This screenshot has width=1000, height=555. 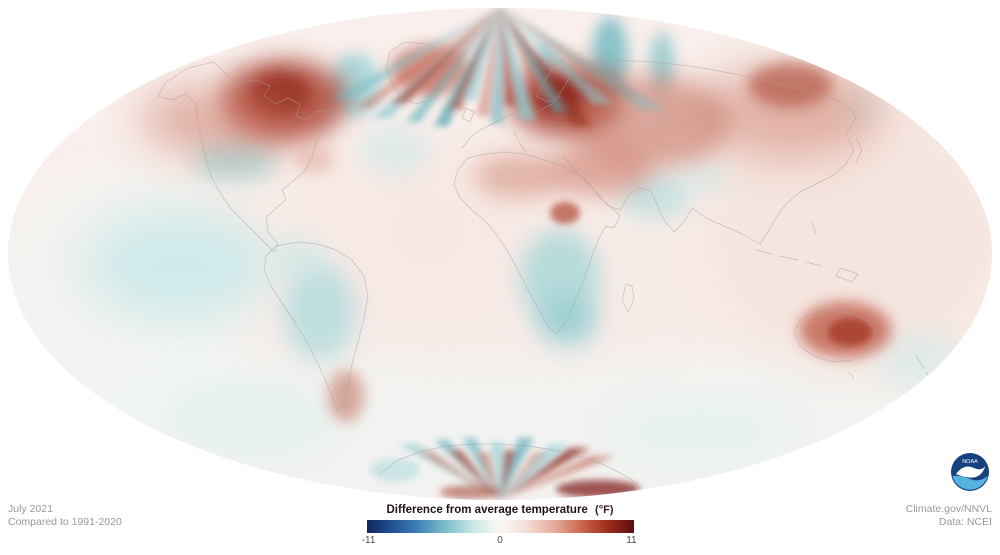 What do you see at coordinates (537, 243) in the screenshot?
I see `coast-africa` at bounding box center [537, 243].